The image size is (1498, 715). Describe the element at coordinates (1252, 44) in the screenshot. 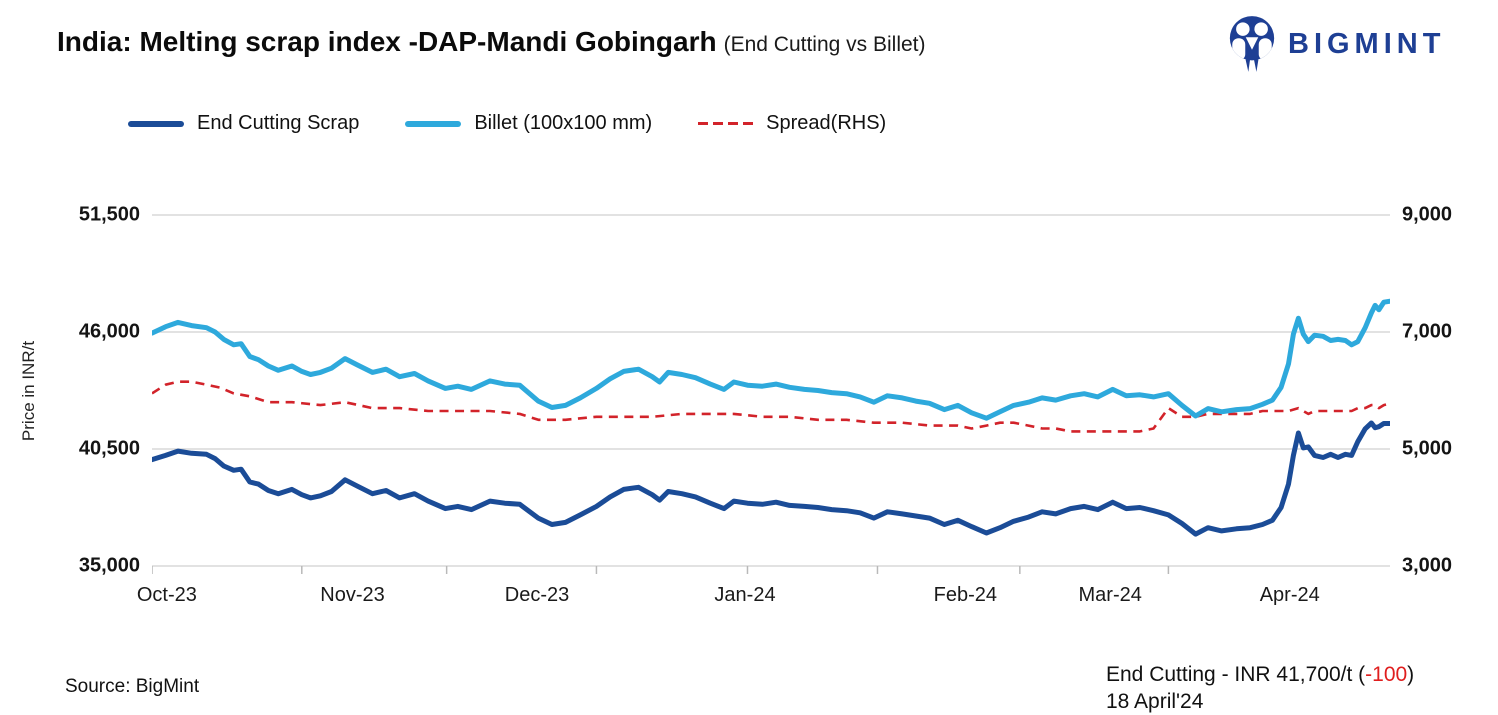

I see `bigmint-logo-icon` at that location.